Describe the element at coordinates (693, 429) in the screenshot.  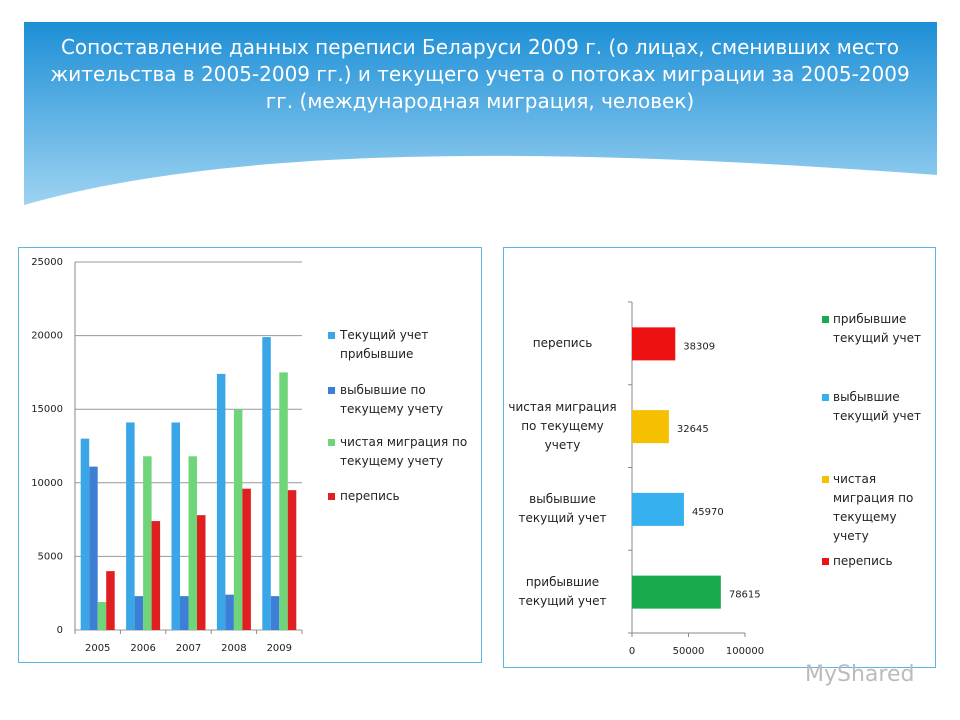
I see `data-label: 32645` at that location.